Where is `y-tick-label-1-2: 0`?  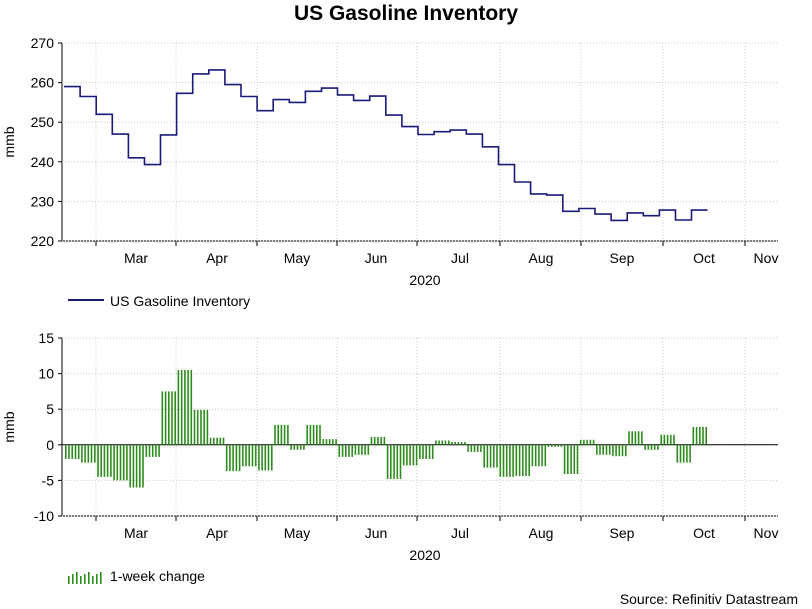 y-tick-label-1-2: 0 is located at coordinates (50, 445).